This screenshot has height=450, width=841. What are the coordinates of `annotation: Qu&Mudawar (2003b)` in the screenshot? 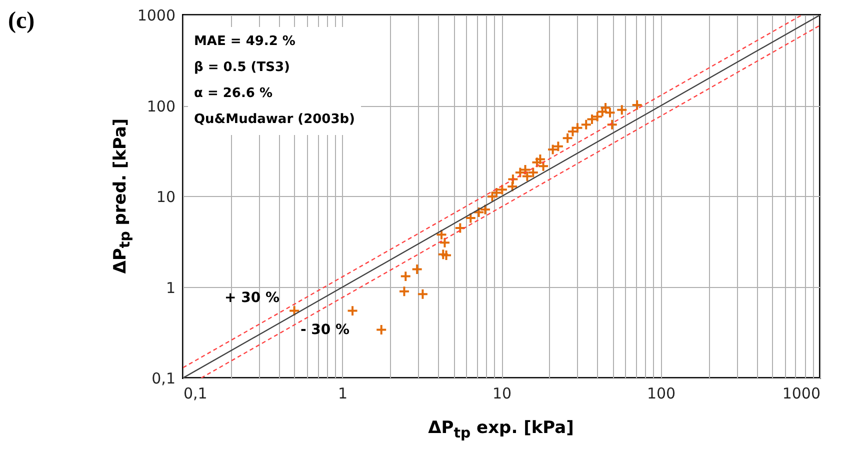 It's located at (275, 120).